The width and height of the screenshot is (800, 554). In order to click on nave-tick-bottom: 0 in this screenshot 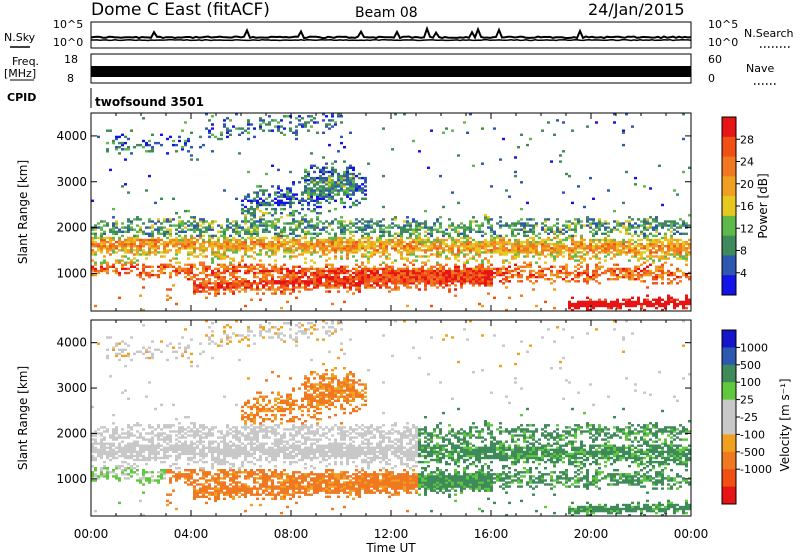, I will do `click(711, 78)`.